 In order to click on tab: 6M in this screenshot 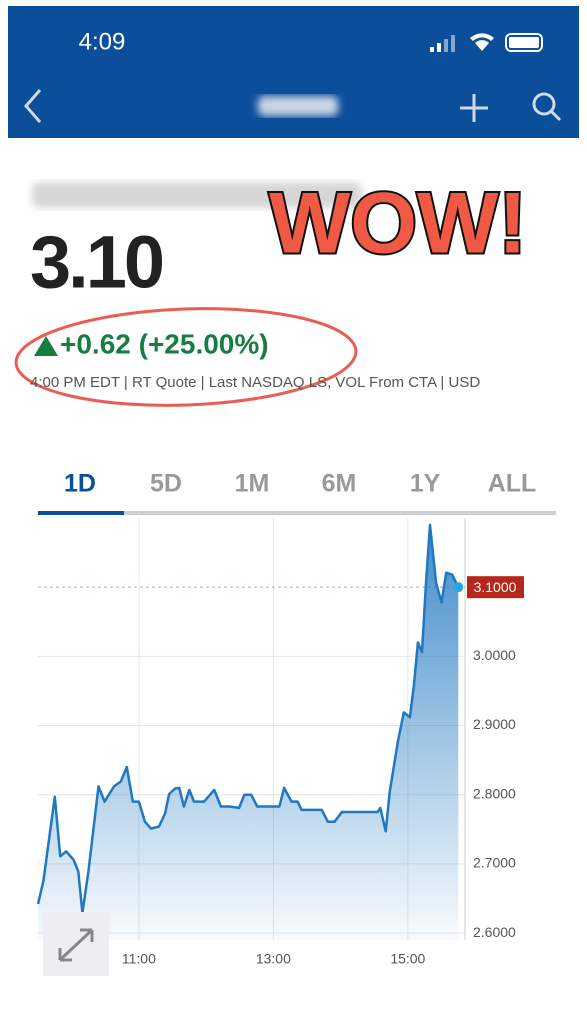, I will do `click(339, 484)`.